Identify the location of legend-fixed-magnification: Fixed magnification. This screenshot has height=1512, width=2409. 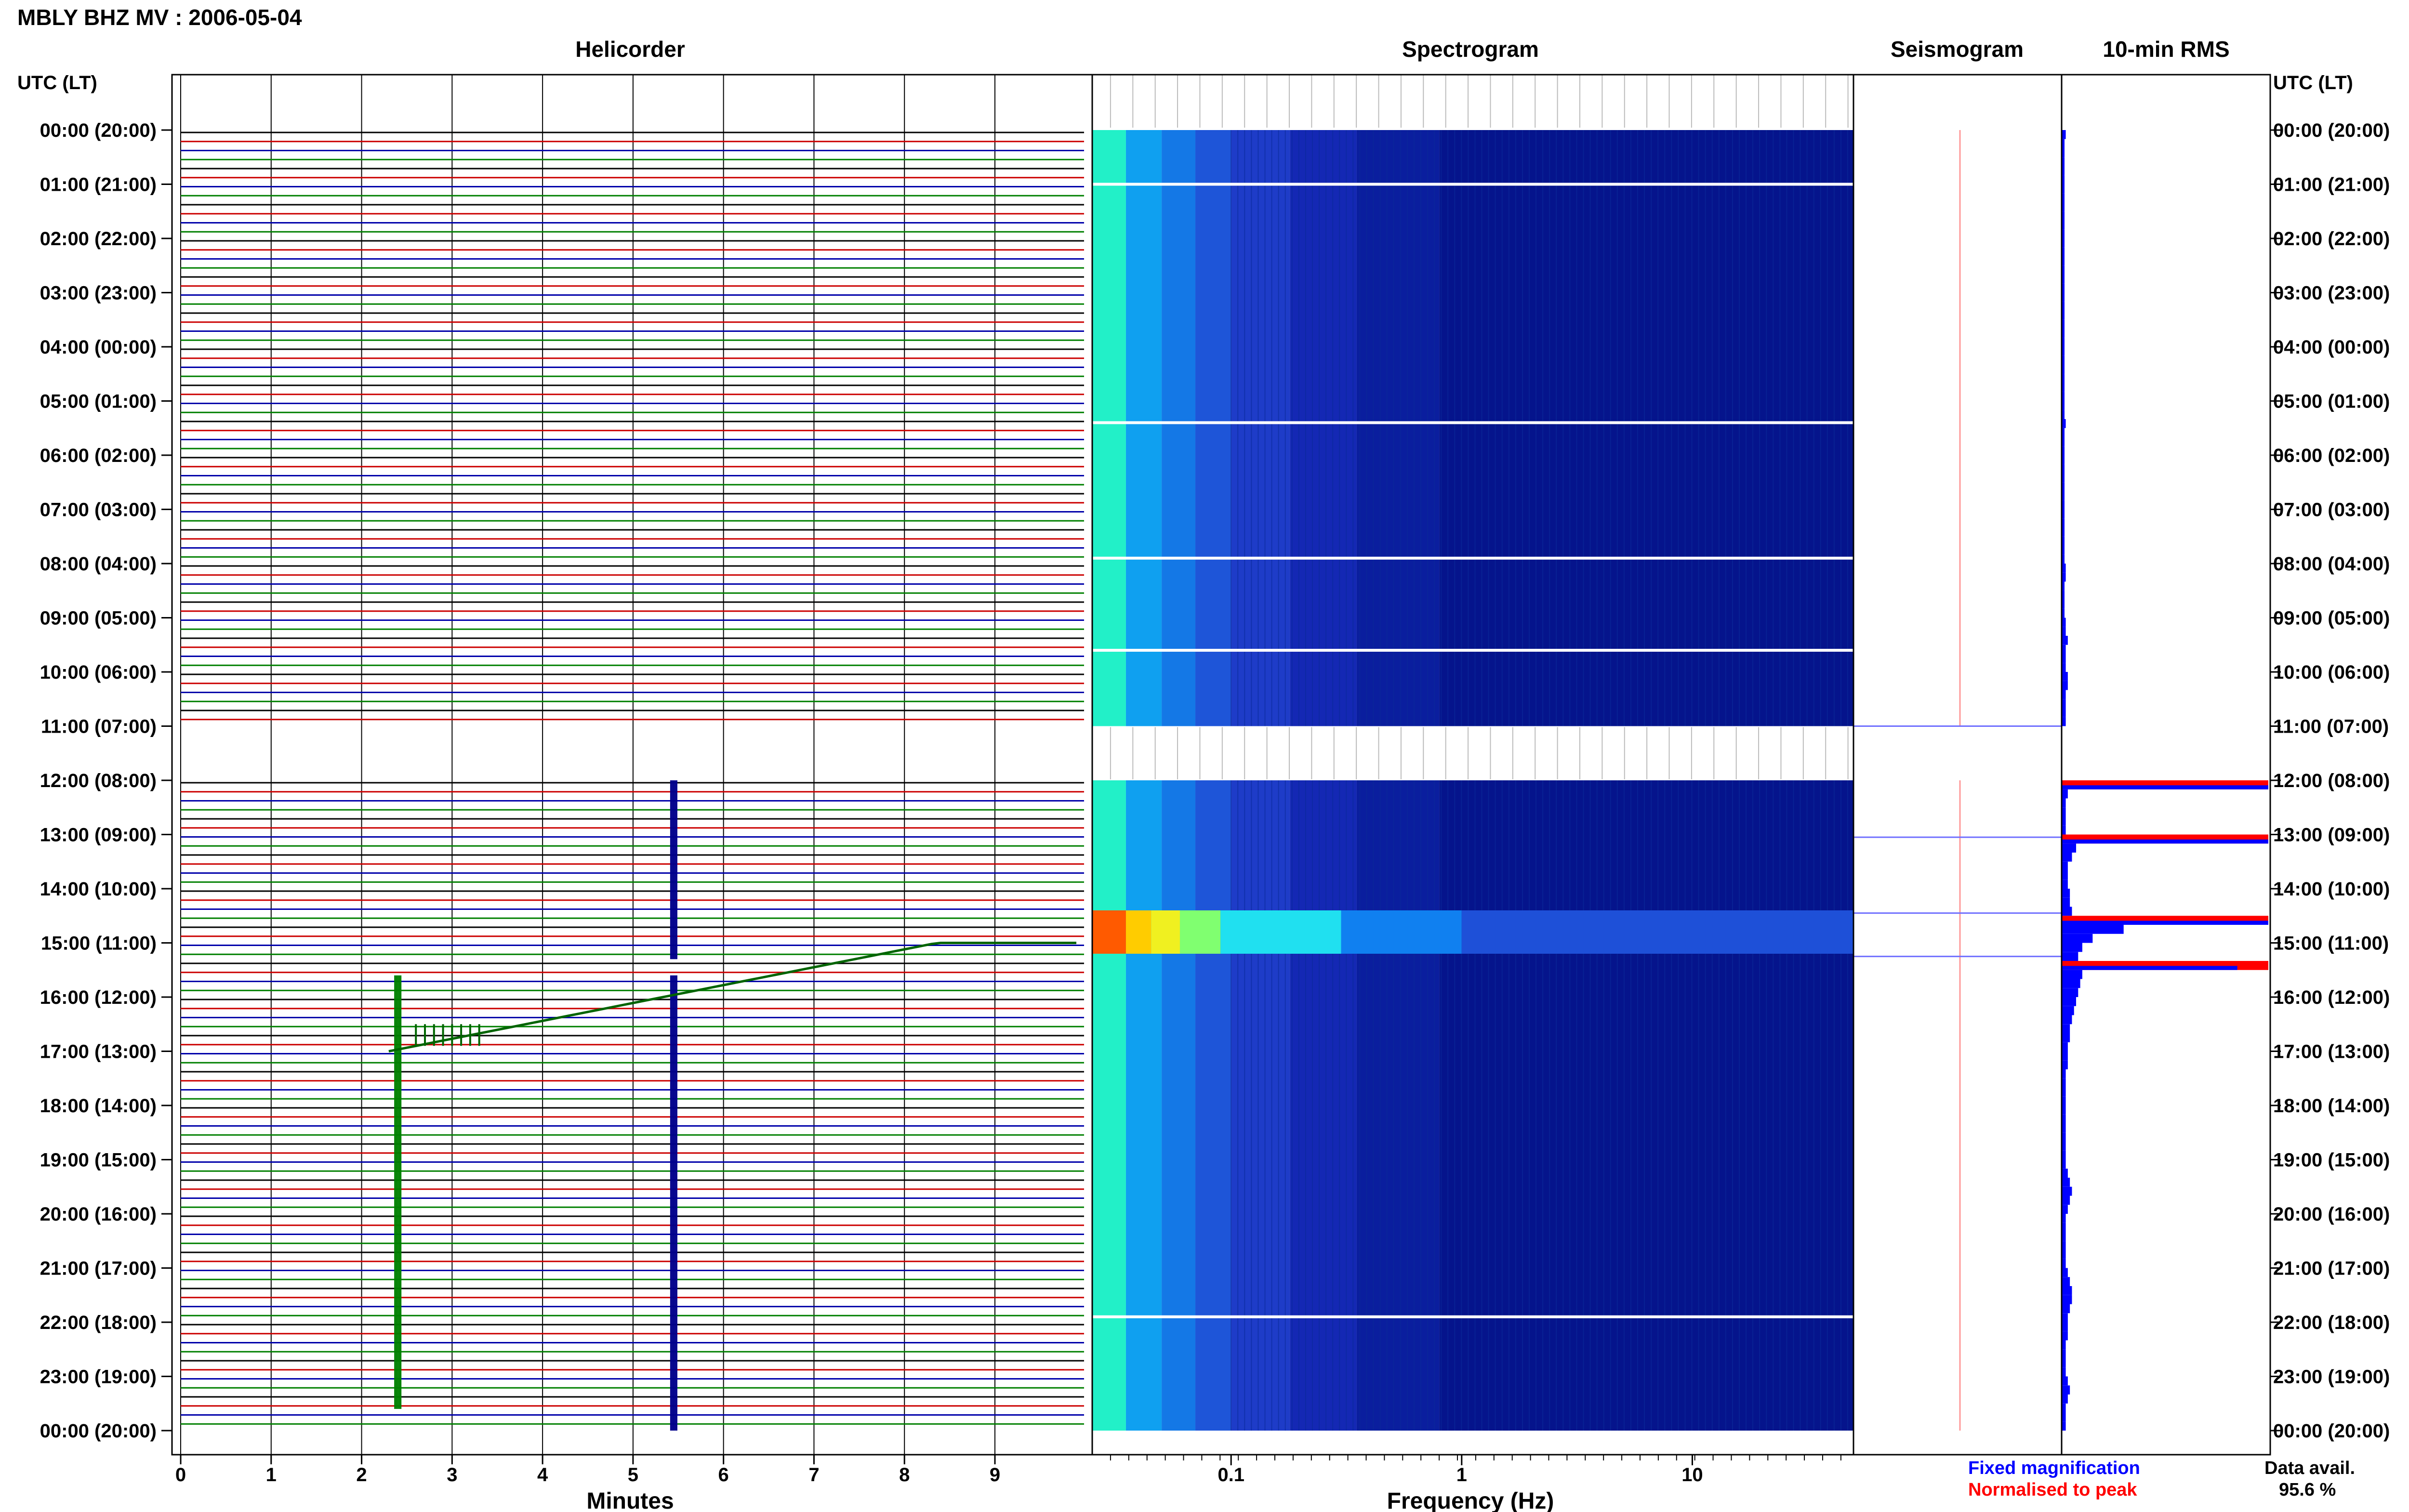
(2054, 1468).